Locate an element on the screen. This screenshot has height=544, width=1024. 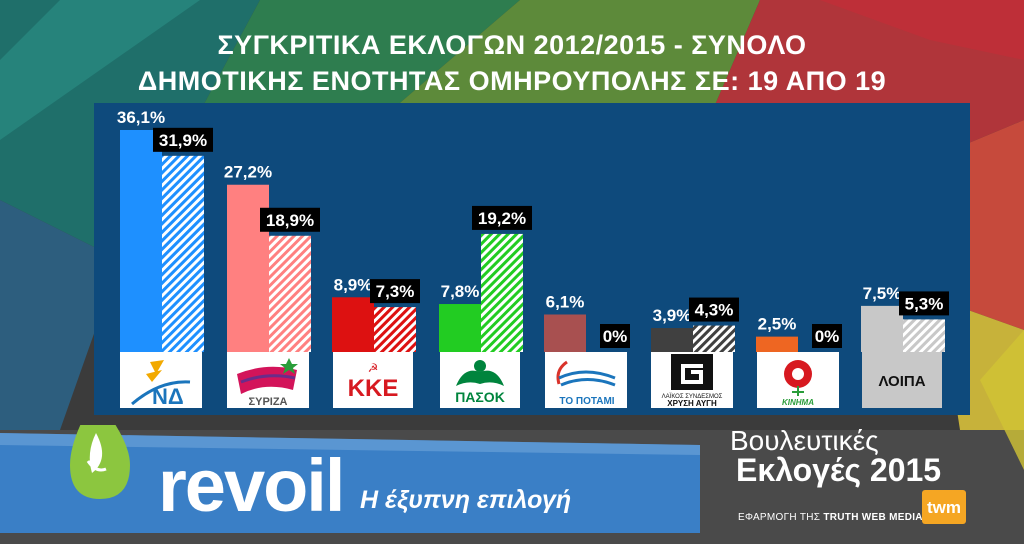
data-label-2015-0: 31,9% is located at coordinates (183, 140).